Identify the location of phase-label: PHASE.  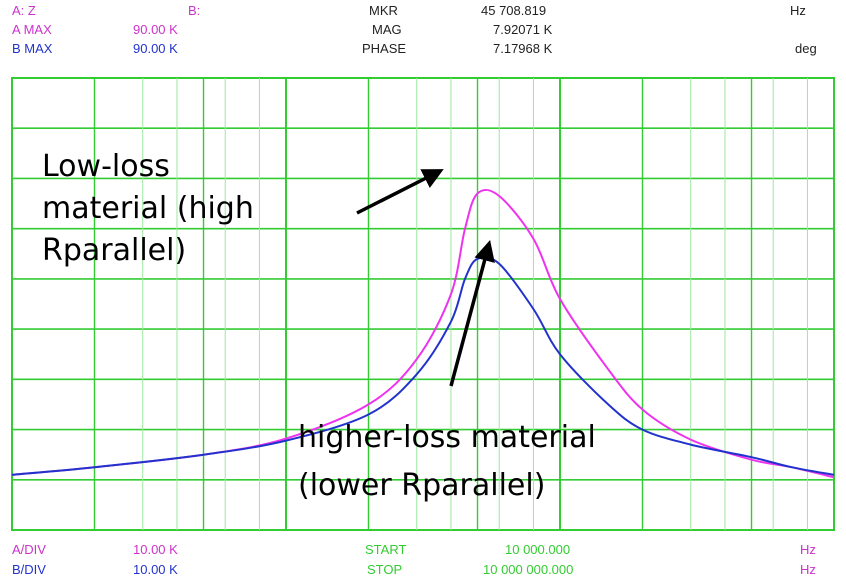
(384, 48).